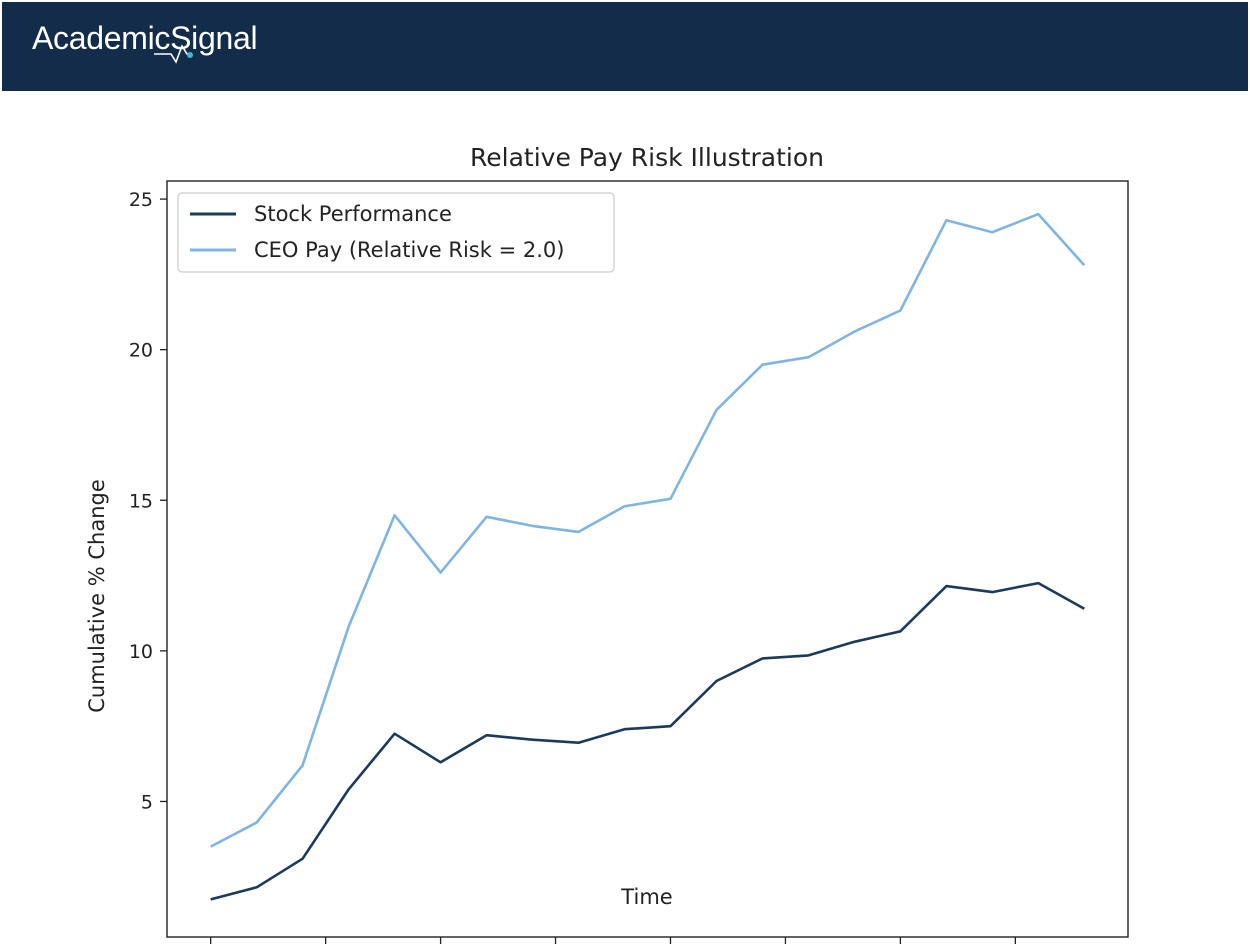  I want to click on y-tick-label: 25, so click(141, 200).